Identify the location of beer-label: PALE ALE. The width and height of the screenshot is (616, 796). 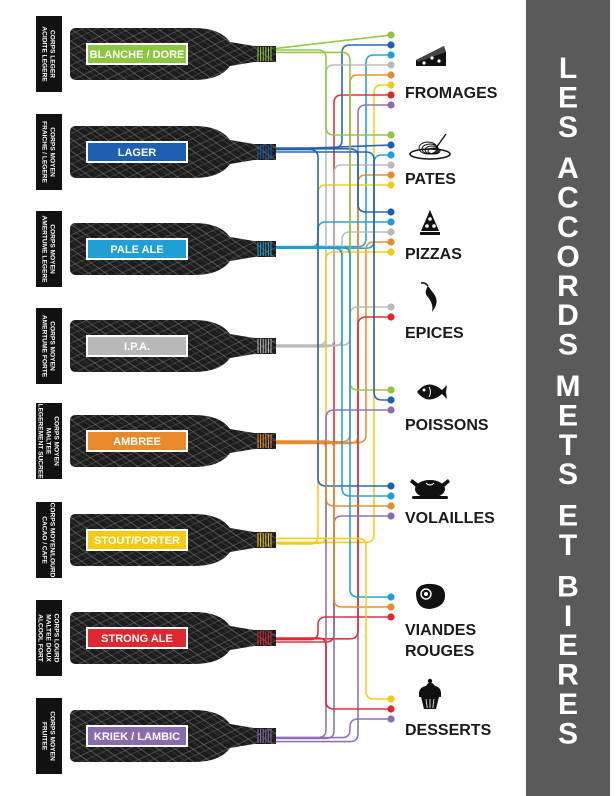
(136, 250).